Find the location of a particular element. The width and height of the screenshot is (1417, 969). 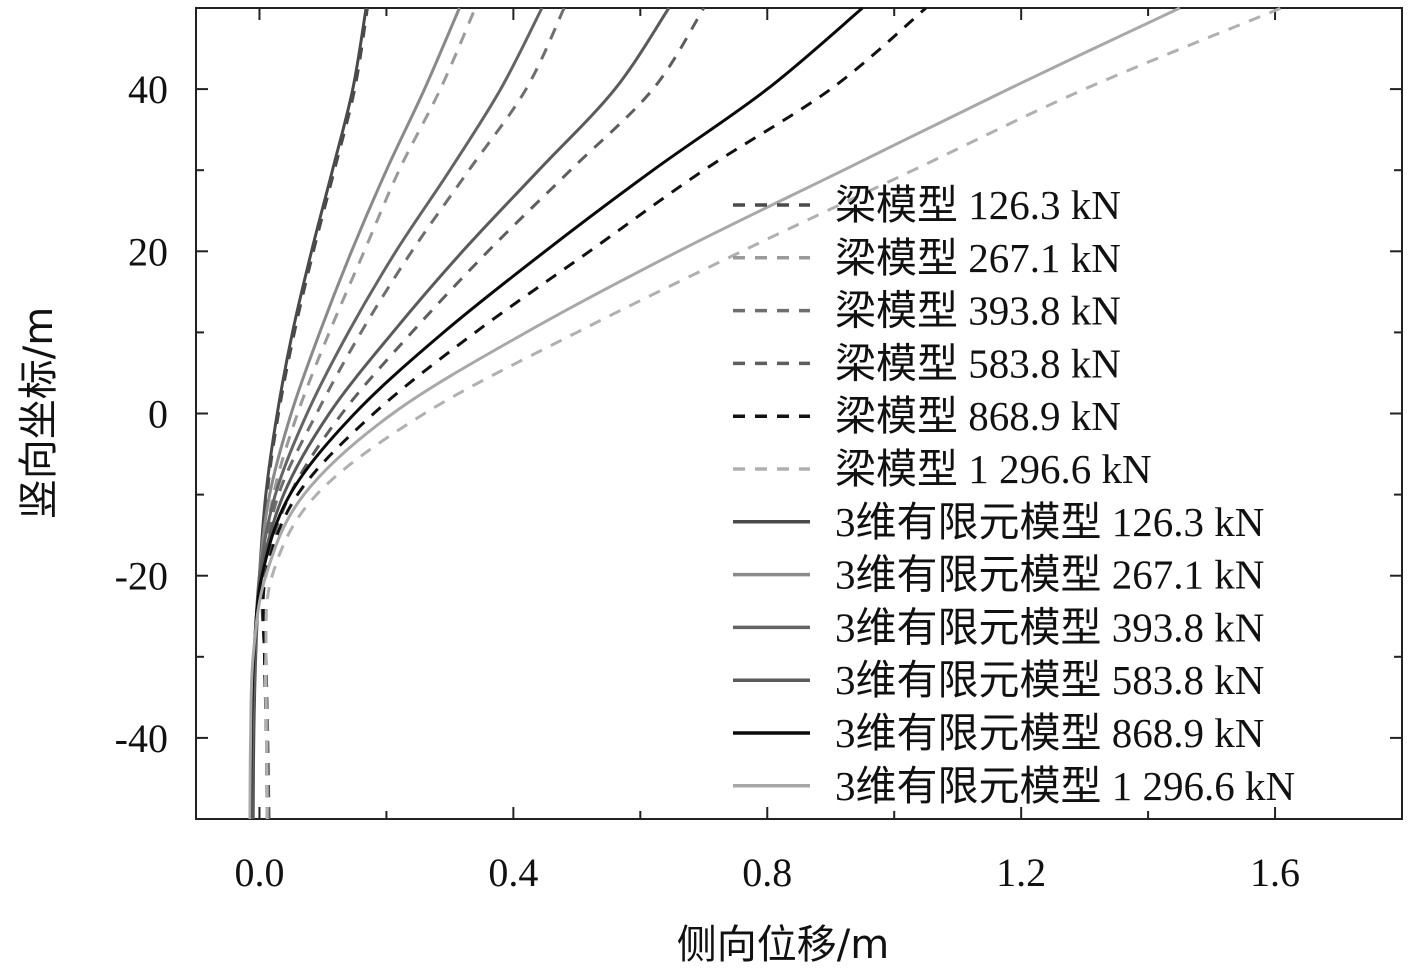

y-tick-label: -20 is located at coordinates (141, 576).